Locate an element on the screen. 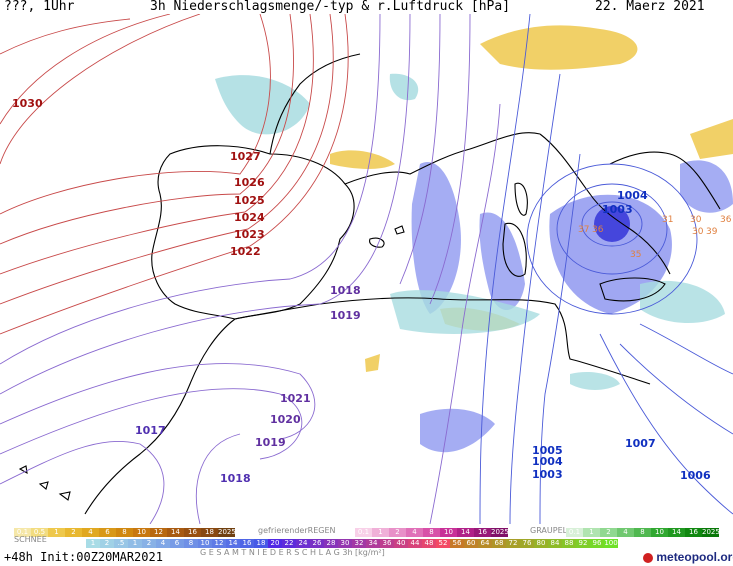  legend-swatch: 36 is located at coordinates (387, 543).